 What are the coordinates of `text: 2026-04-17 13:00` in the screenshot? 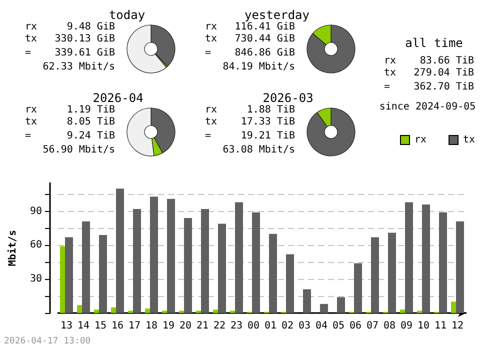 It's located at (47, 341).